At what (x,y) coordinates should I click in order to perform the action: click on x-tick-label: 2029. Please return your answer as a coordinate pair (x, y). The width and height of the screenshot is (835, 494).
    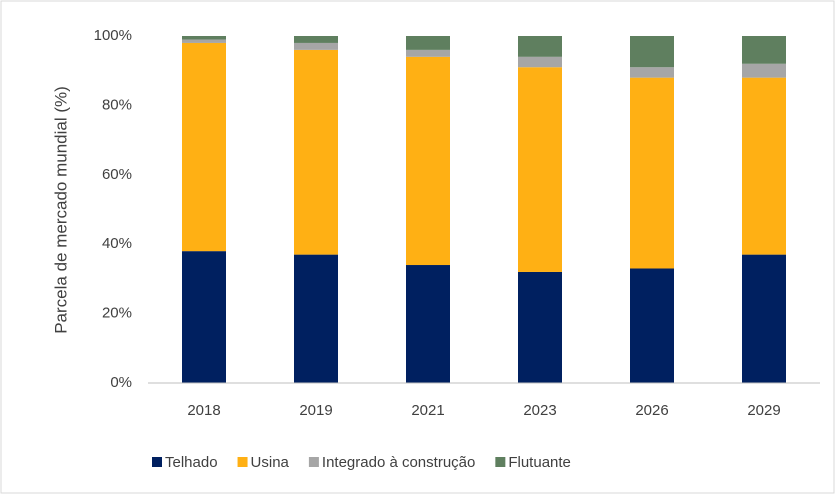
    Looking at the image, I should click on (763, 410).